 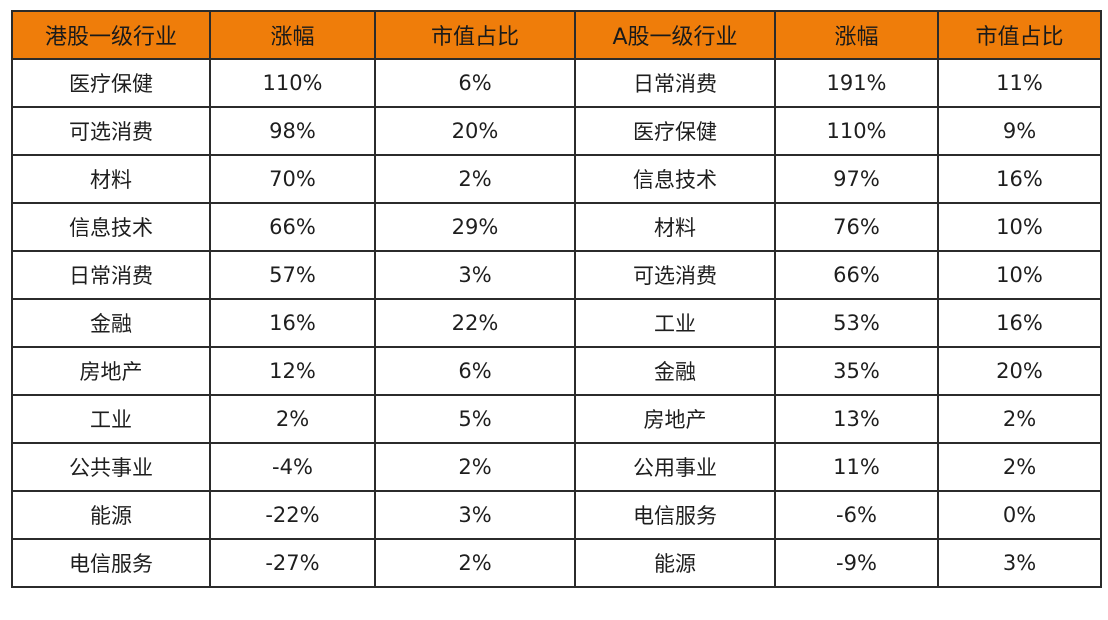 What do you see at coordinates (475, 35) in the screenshot?
I see `header-hk-cap-share: 市值占比` at bounding box center [475, 35].